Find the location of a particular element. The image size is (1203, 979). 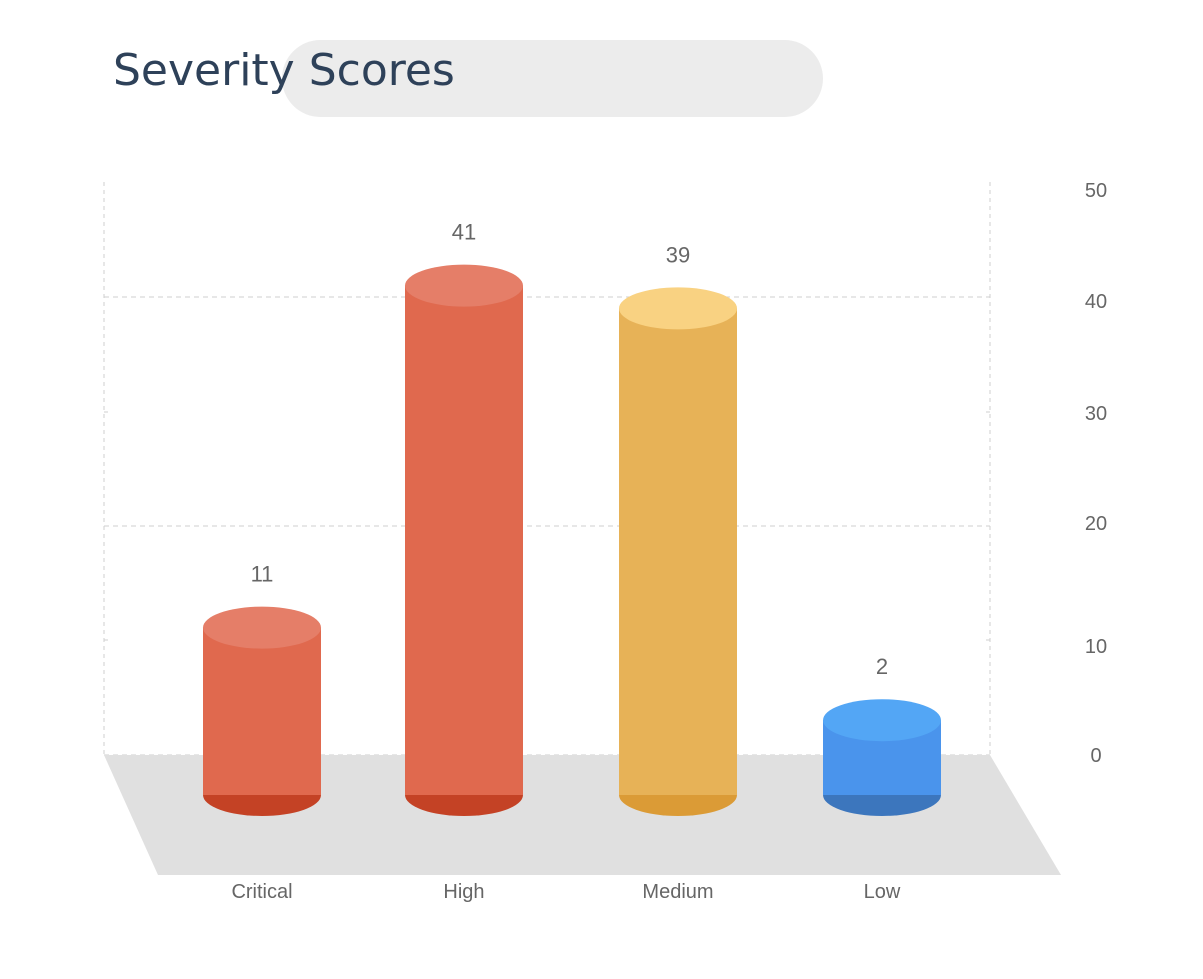

y-tick-label: 50 is located at coordinates (1096, 191).